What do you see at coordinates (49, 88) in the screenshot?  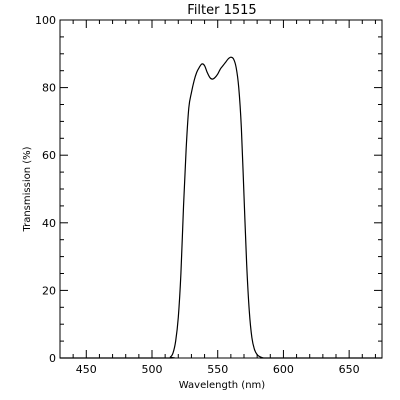 I see `y-tick-label: 80` at bounding box center [49, 88].